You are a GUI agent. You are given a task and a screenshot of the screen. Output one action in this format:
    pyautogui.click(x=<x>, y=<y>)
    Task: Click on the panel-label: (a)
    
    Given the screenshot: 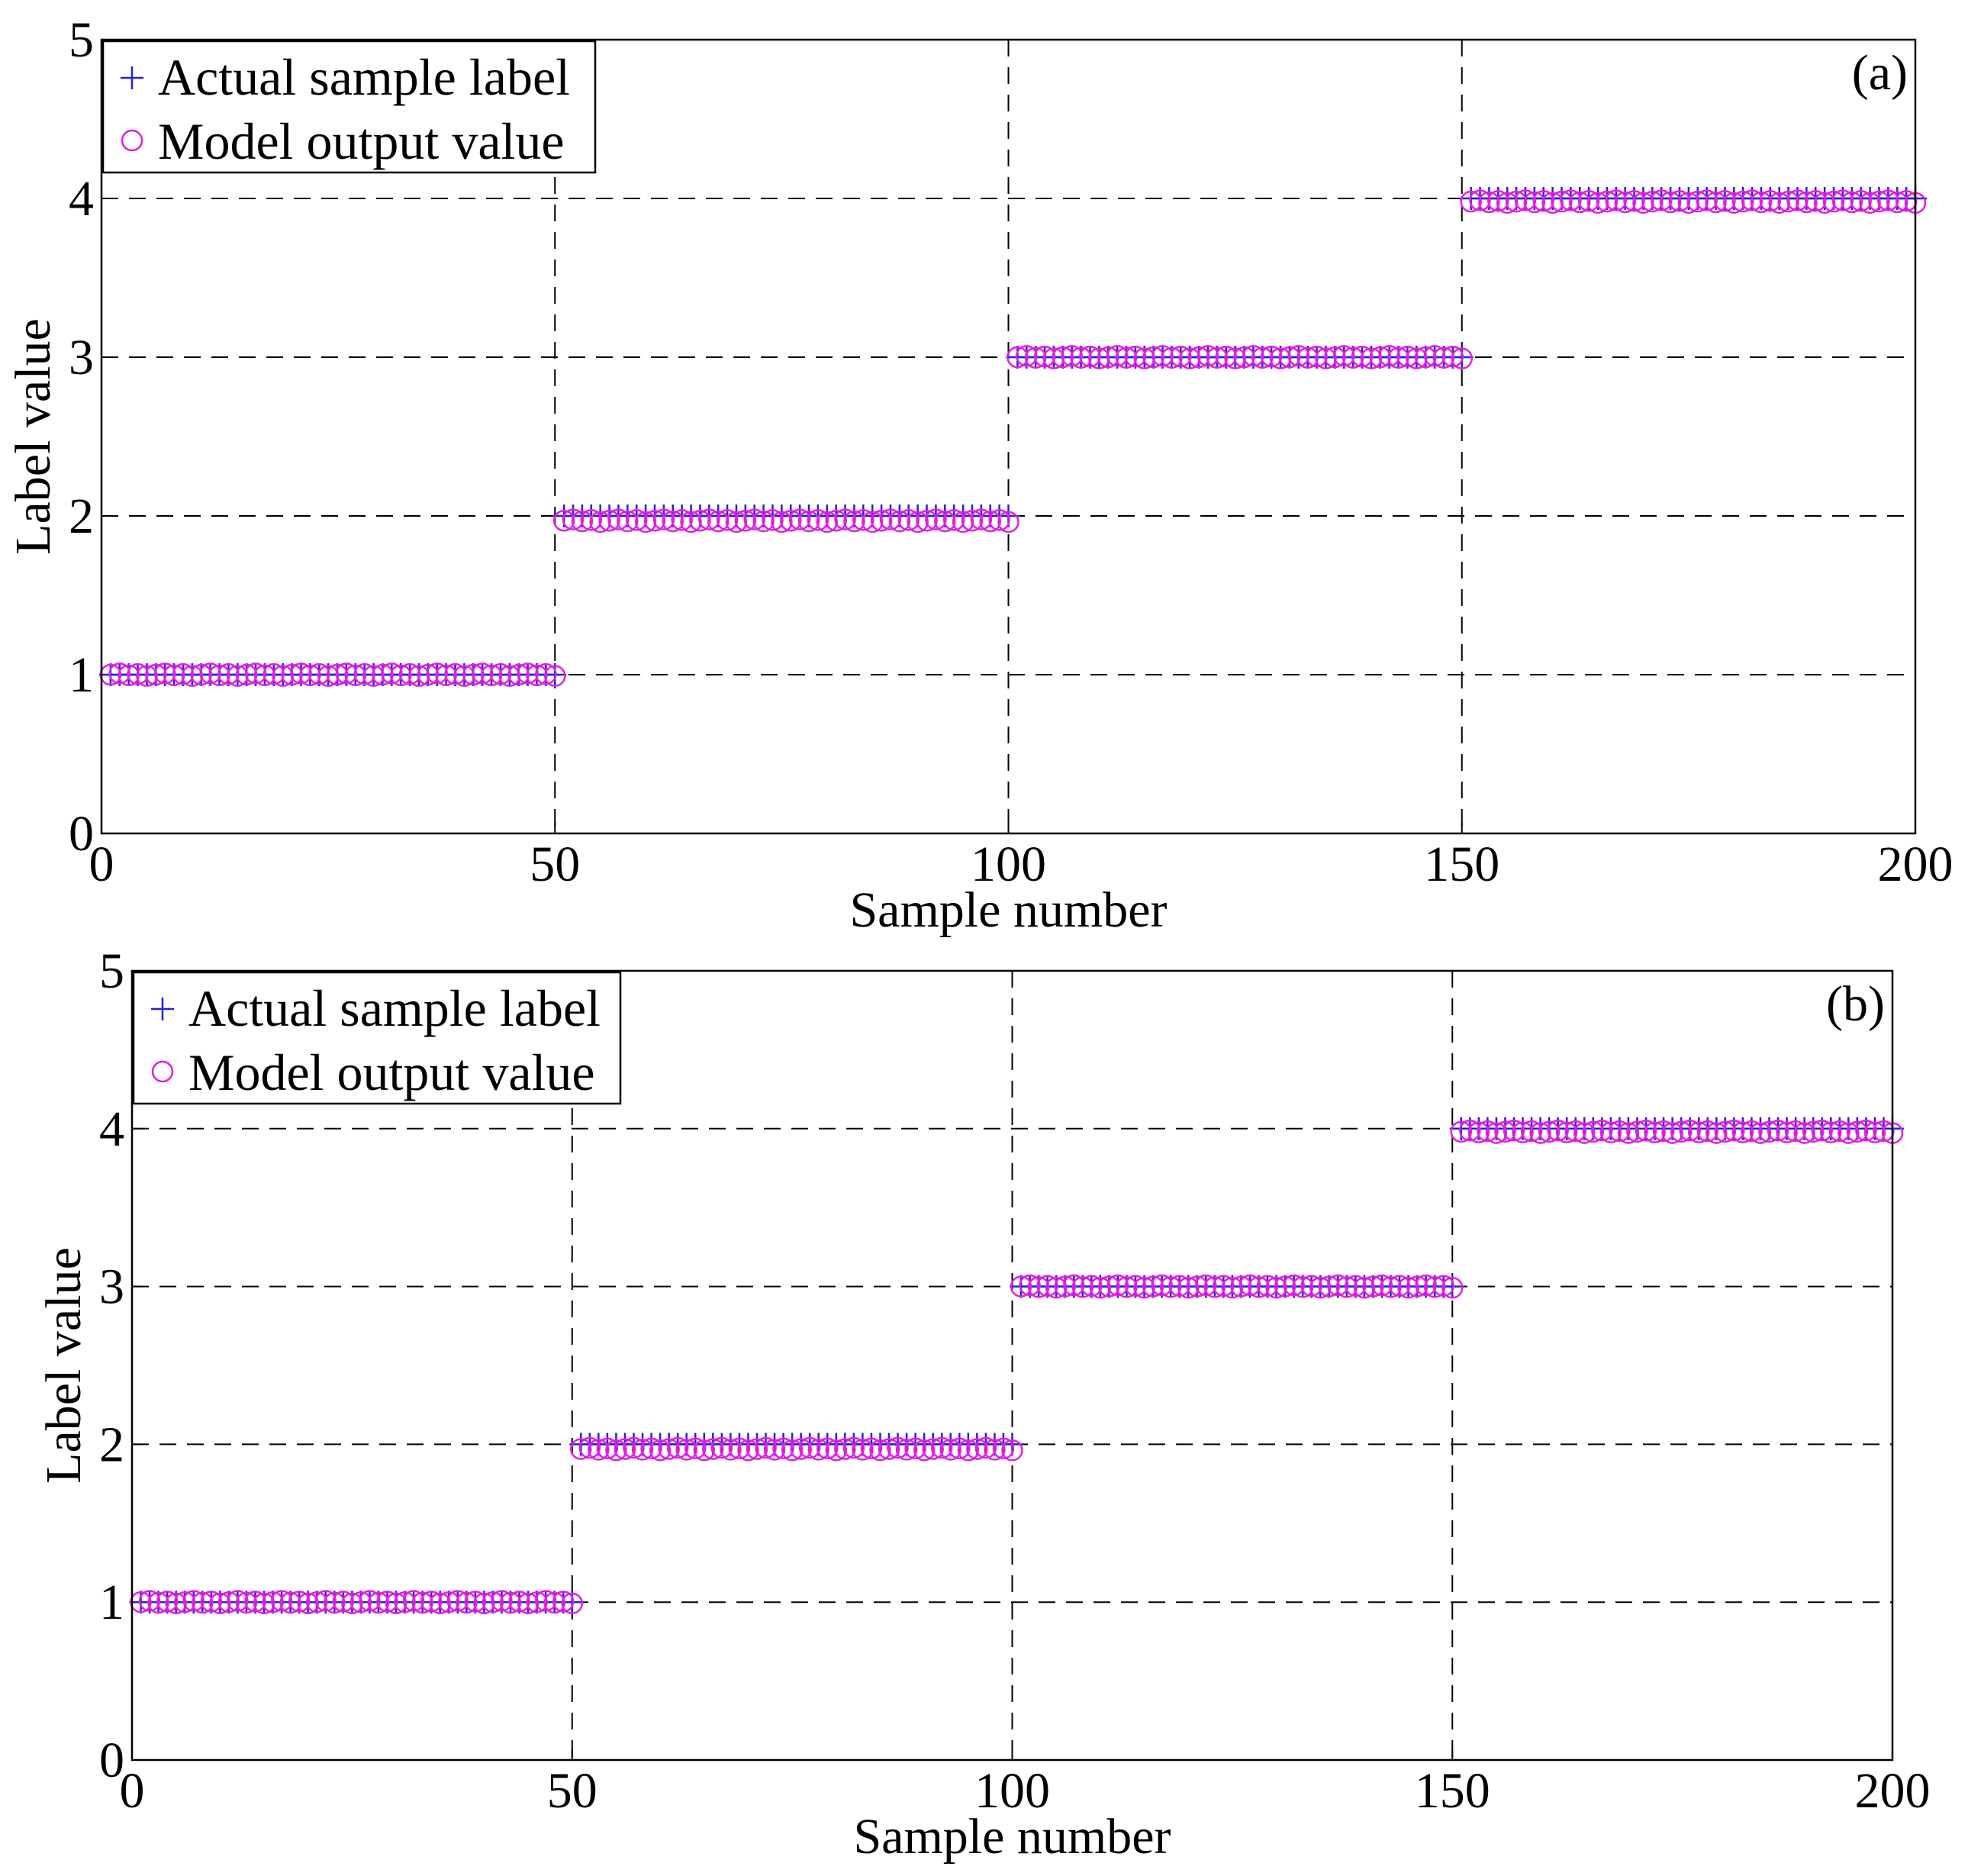 What is the action you would take?
    pyautogui.click(x=1880, y=73)
    